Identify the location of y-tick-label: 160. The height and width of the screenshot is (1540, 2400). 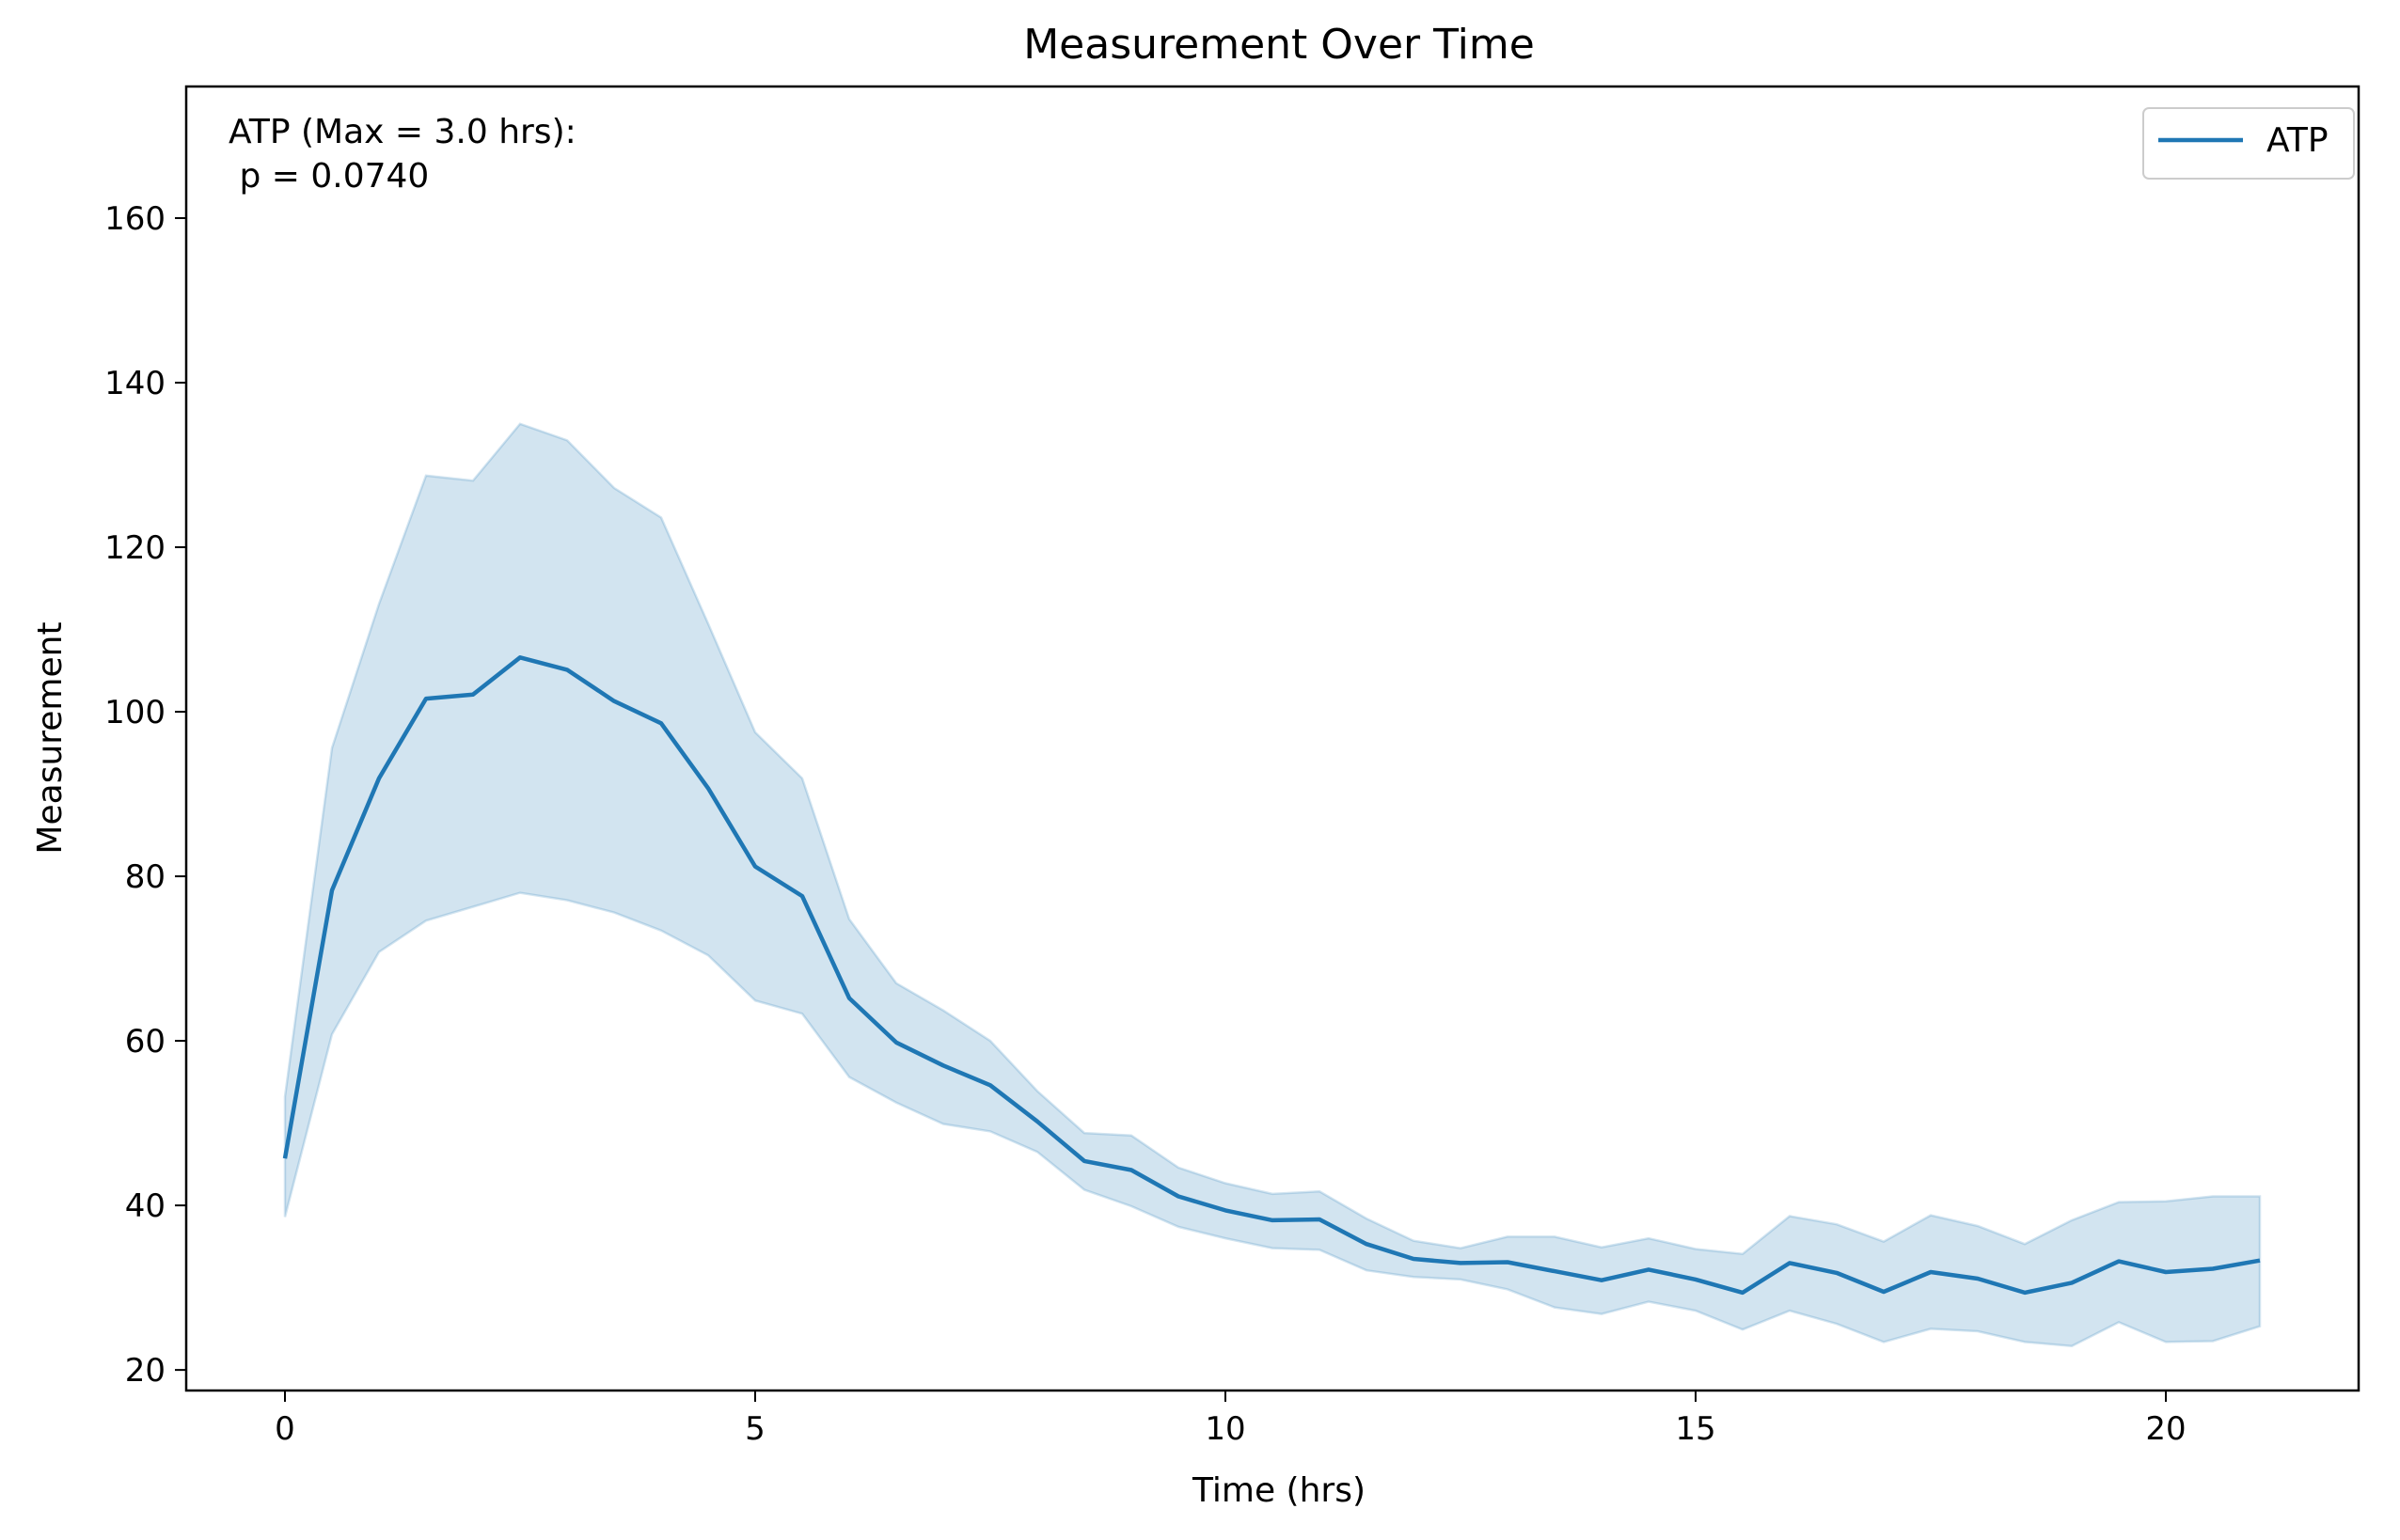
(135, 219).